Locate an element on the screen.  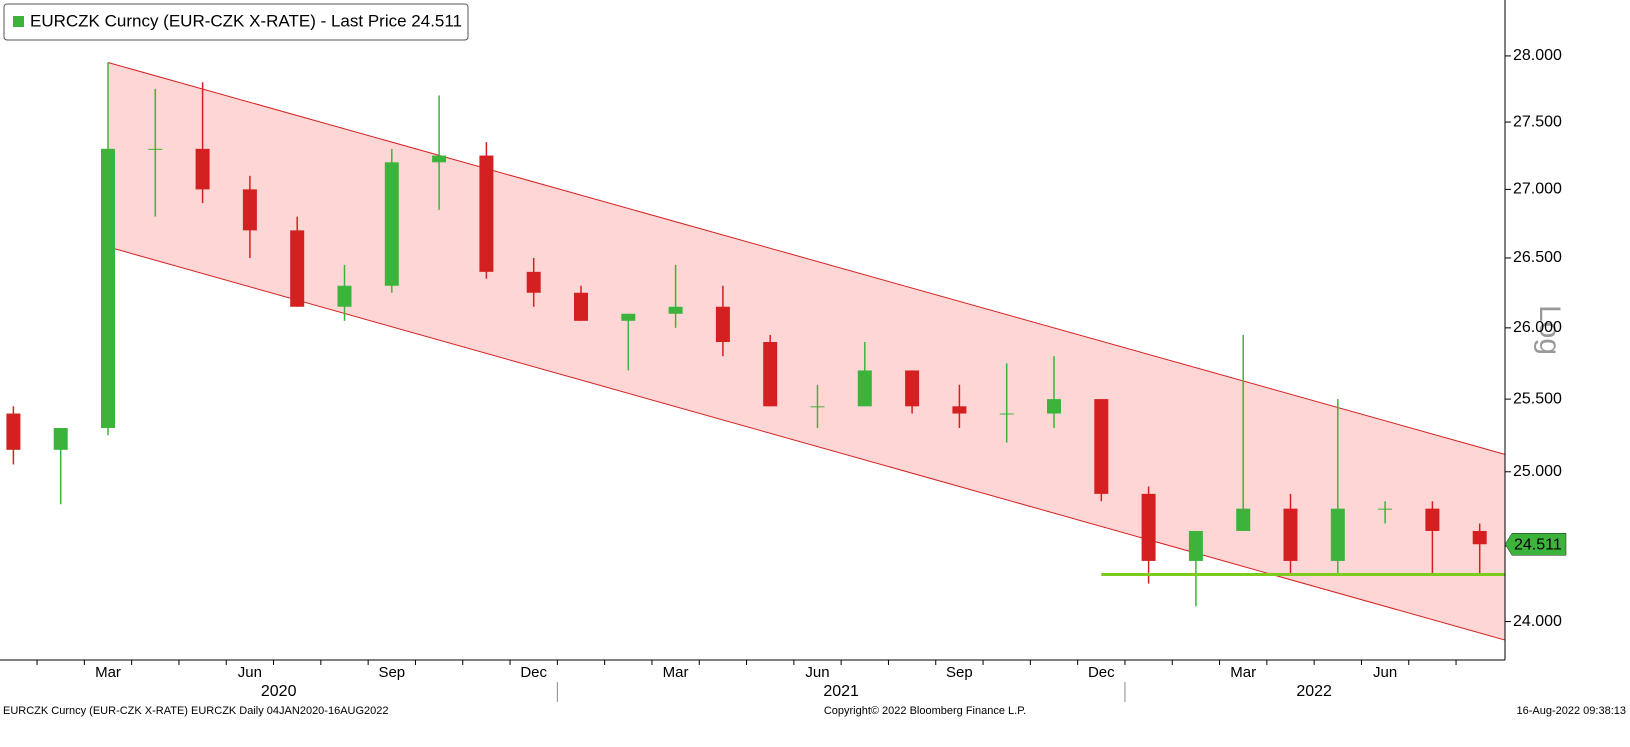
y-tick-label: 27.500 is located at coordinates (1537, 121).